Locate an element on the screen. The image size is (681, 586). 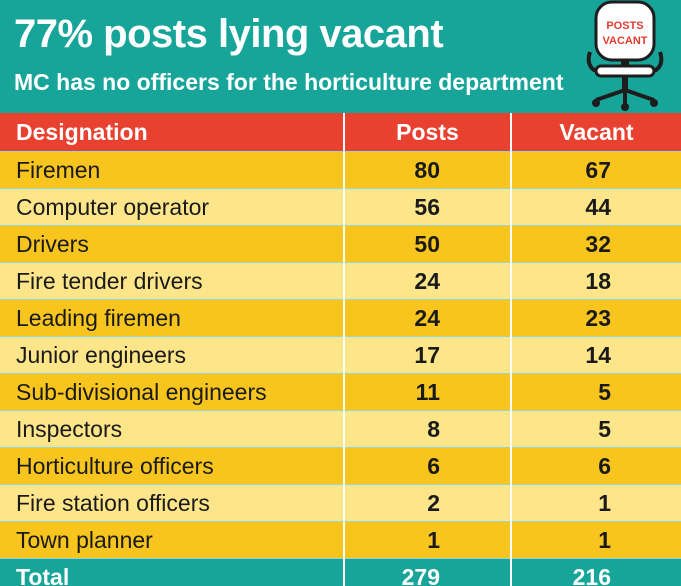
page-title: 77% posts lying vacant is located at coordinates (229, 34).